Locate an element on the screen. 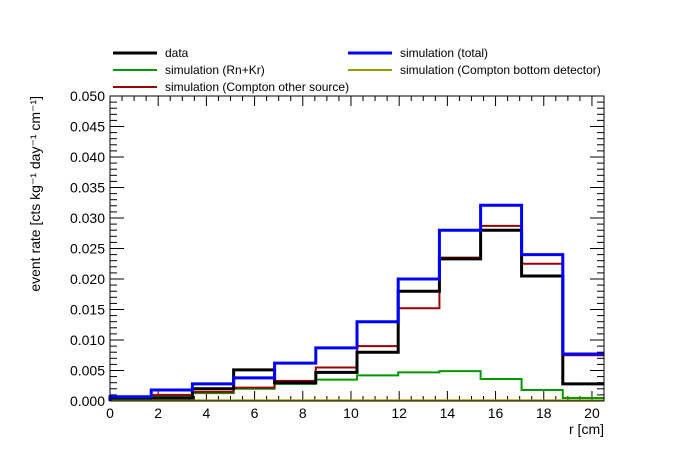 The width and height of the screenshot is (696, 472). x-tick-label: 0 is located at coordinates (110, 413).